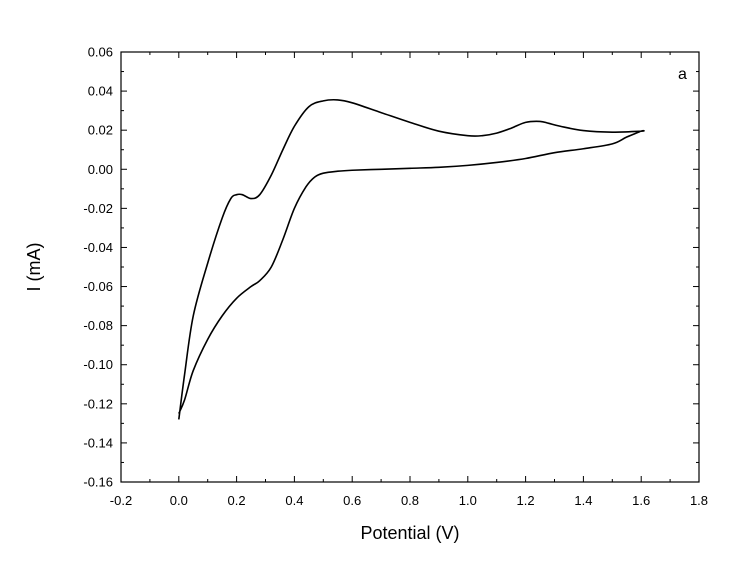 This screenshot has width=746, height=565. What do you see at coordinates (294, 500) in the screenshot?
I see `x-tick-label: 0.4` at bounding box center [294, 500].